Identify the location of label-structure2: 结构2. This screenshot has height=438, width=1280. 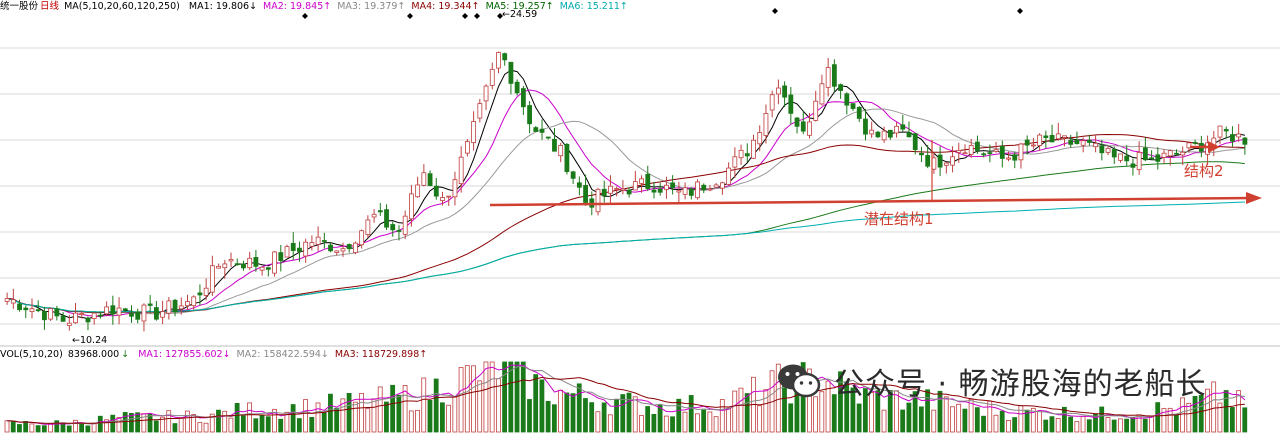
(1204, 171).